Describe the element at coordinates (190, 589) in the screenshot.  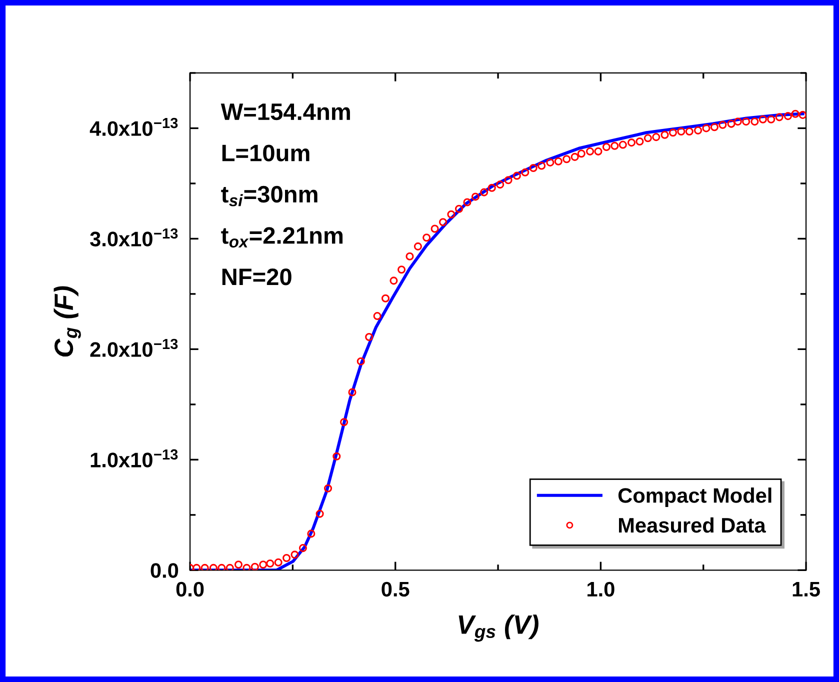
I see `x-tick-label: 0.0` at that location.